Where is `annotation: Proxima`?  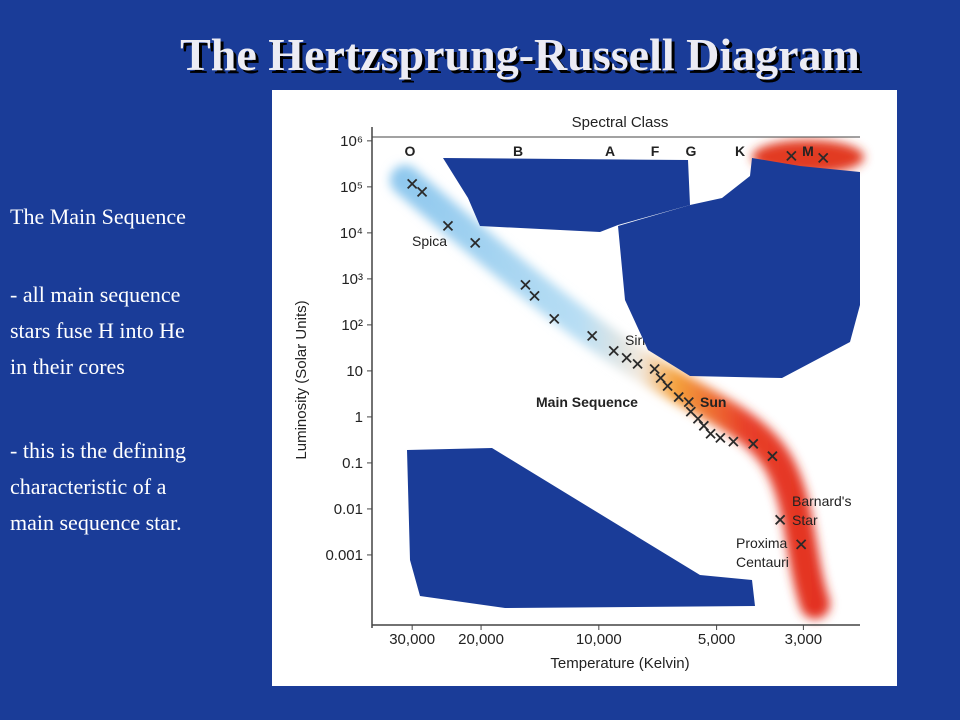
annotation: Proxima is located at coordinates (762, 543).